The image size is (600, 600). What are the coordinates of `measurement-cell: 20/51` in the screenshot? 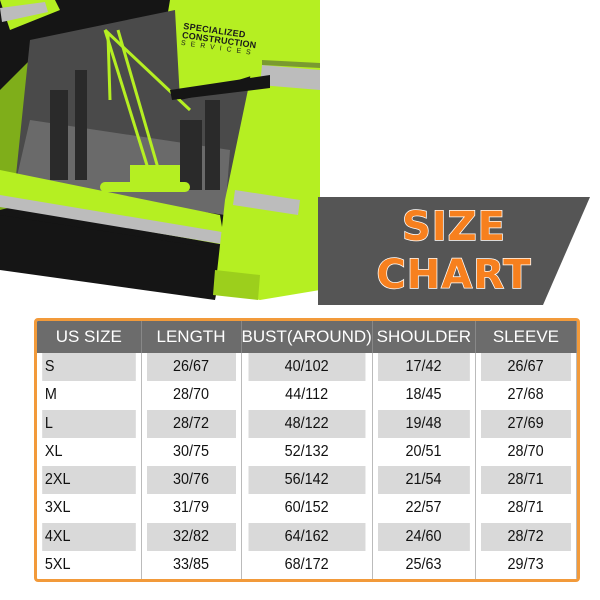 It's located at (424, 451).